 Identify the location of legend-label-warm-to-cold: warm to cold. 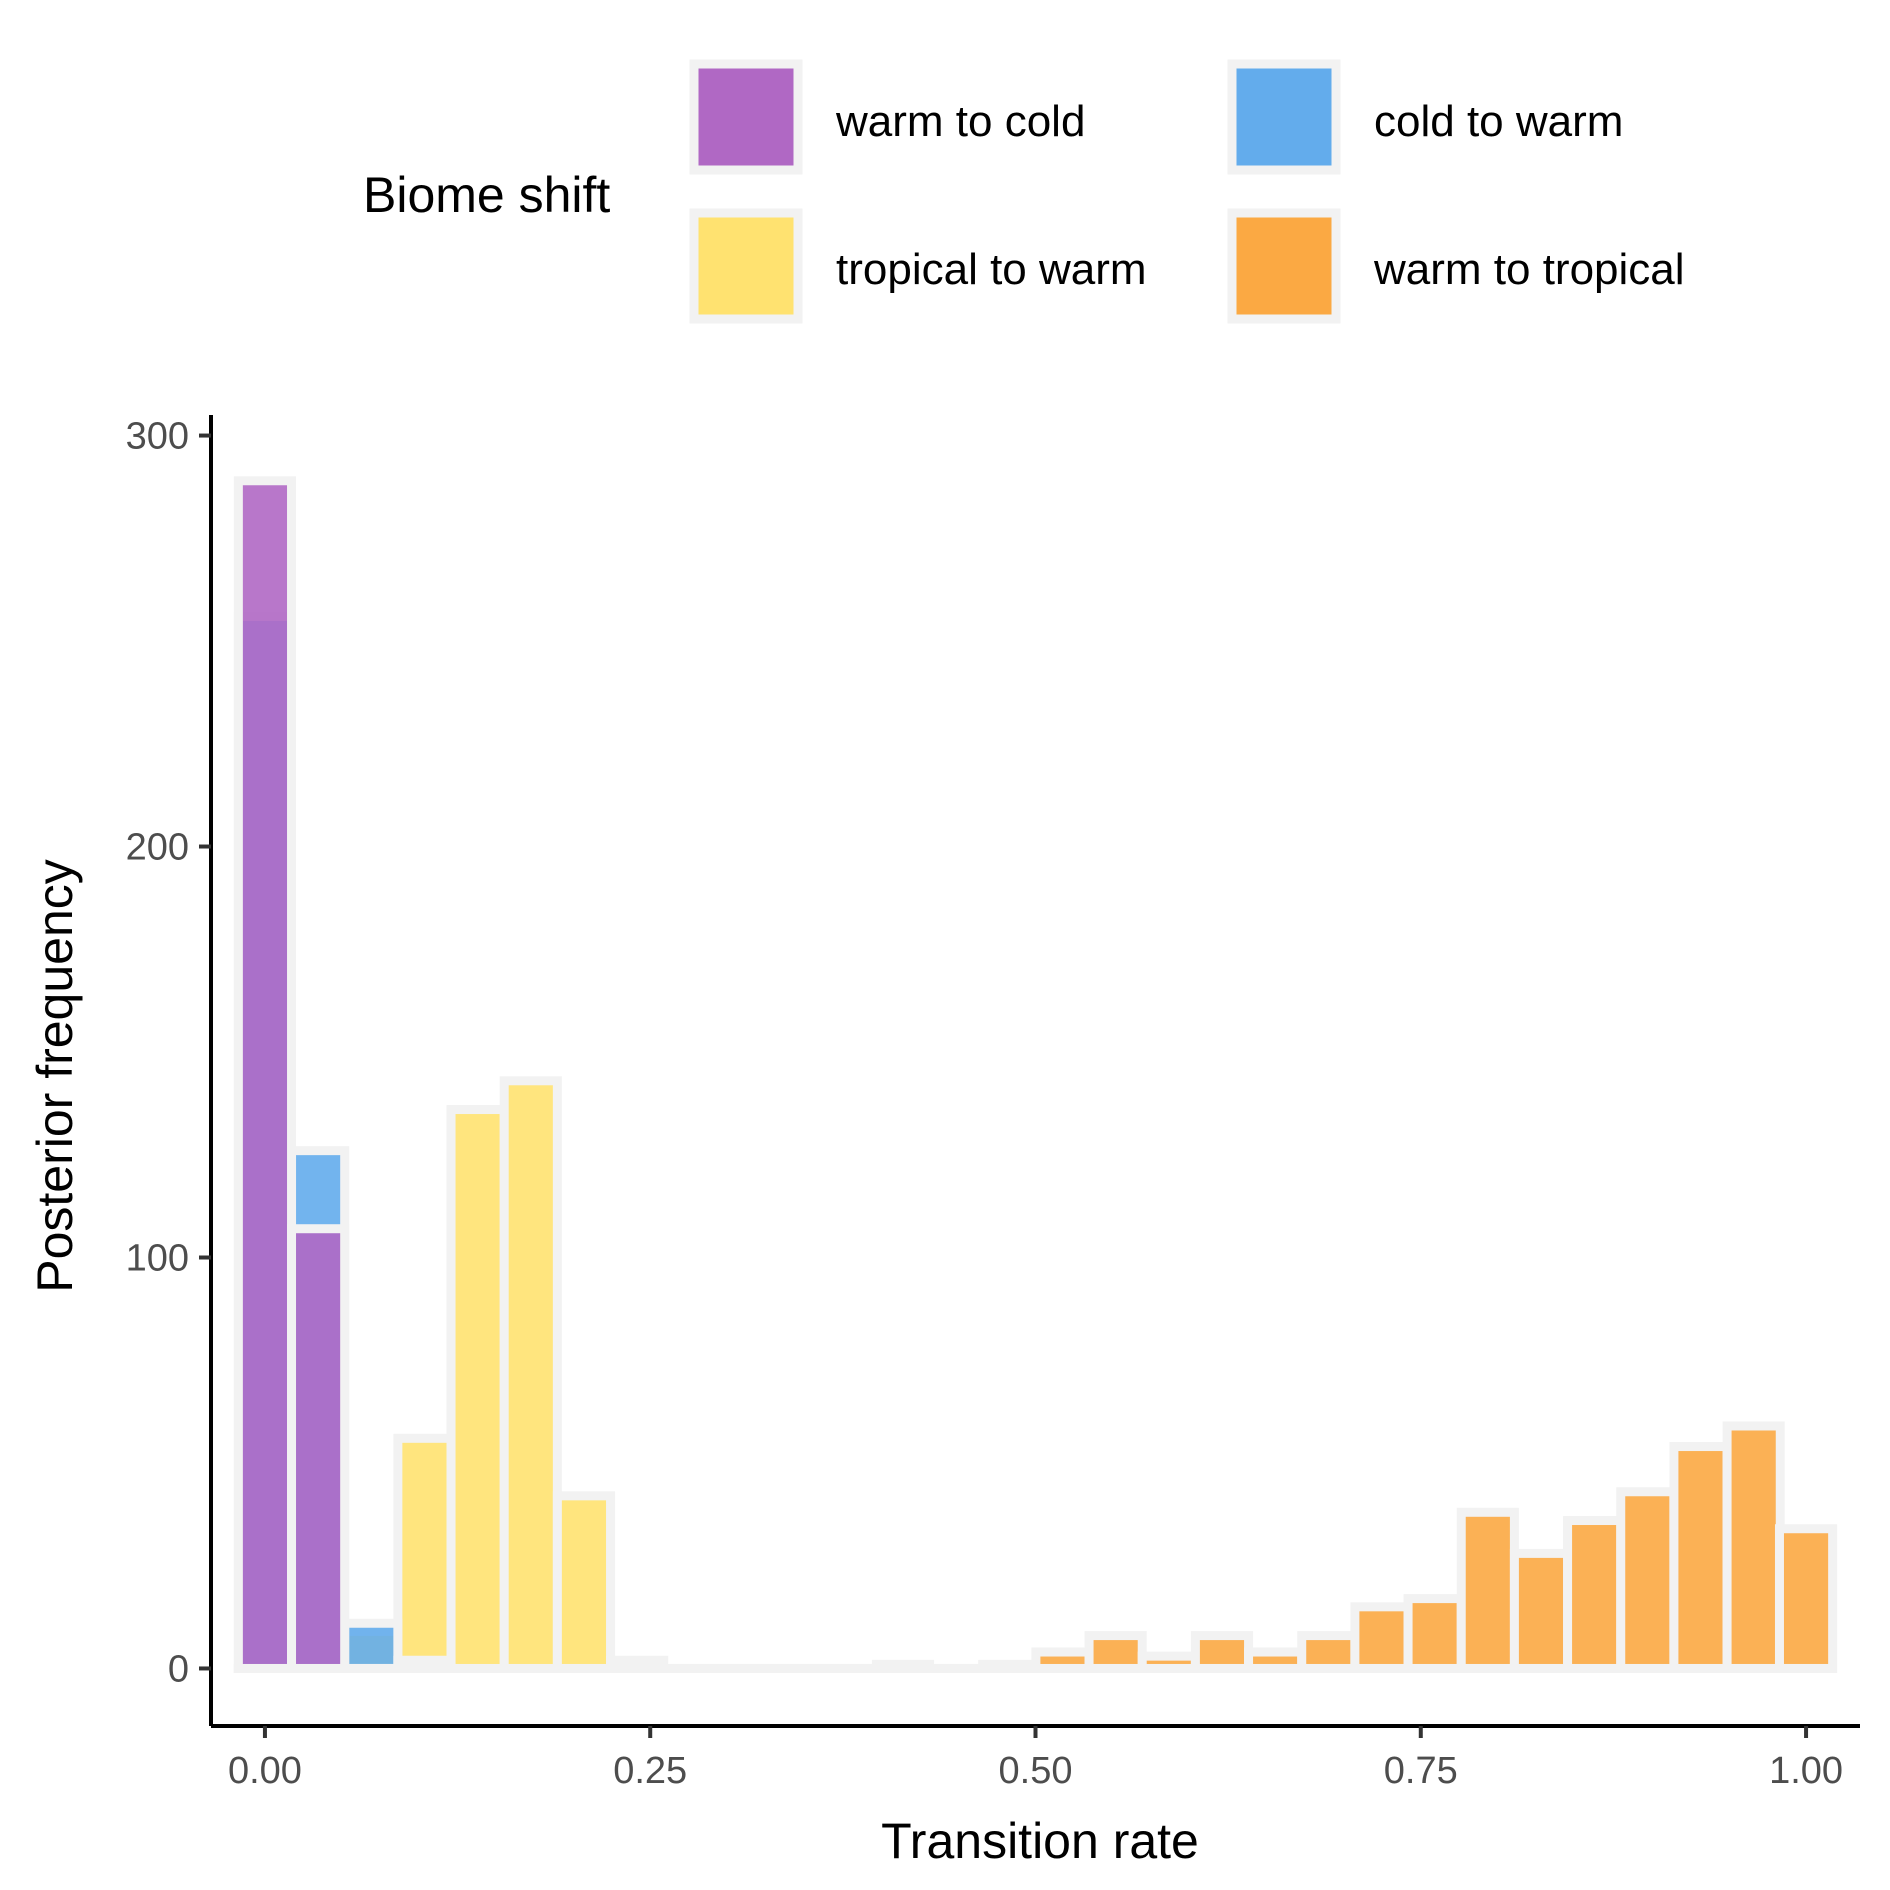
(960, 121).